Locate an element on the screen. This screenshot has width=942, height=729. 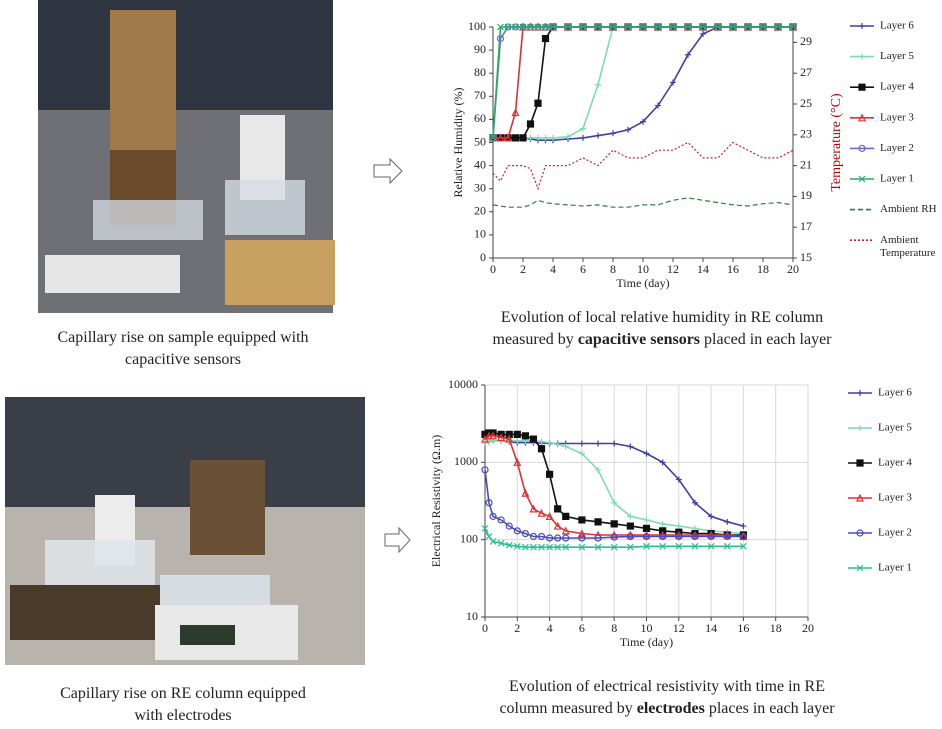
series-line is located at coordinates (643, 202).